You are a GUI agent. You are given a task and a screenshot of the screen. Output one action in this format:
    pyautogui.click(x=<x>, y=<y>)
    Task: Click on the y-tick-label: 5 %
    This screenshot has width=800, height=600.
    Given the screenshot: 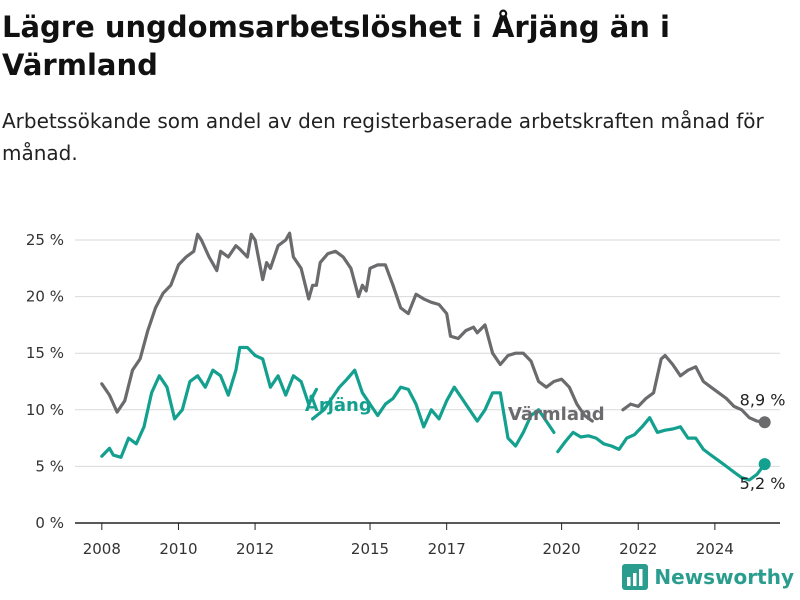 What is the action you would take?
    pyautogui.click(x=49, y=466)
    